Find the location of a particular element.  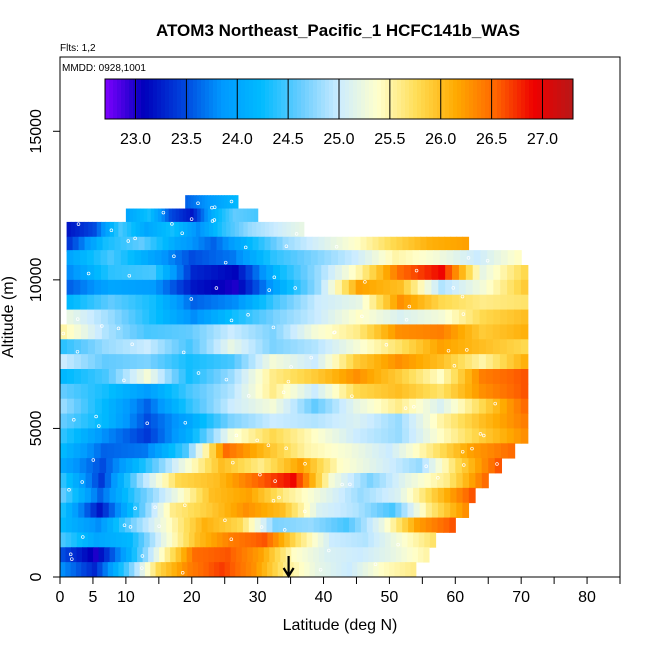

colorbar-tick-labels: 23.0 23.5 24.0 24.5 25.0 25.5 26.0 26.5 27.0 is located at coordinates (339, 113).